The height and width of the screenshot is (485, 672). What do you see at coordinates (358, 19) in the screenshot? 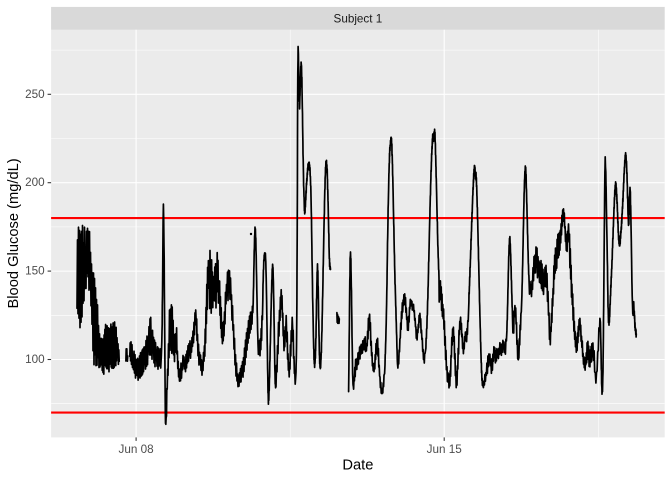
I see `svg-text: Subject 1` at bounding box center [358, 19].